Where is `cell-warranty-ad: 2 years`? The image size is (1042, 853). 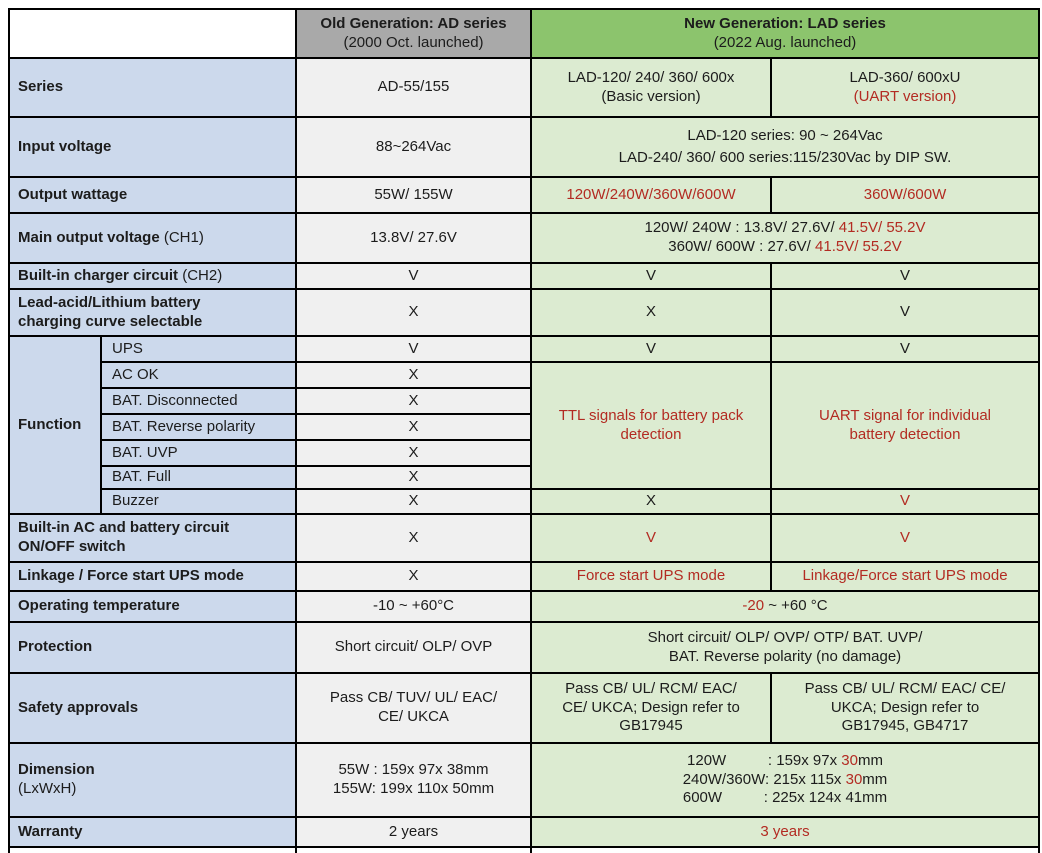 cell-warranty-ad: 2 years is located at coordinates (413, 832).